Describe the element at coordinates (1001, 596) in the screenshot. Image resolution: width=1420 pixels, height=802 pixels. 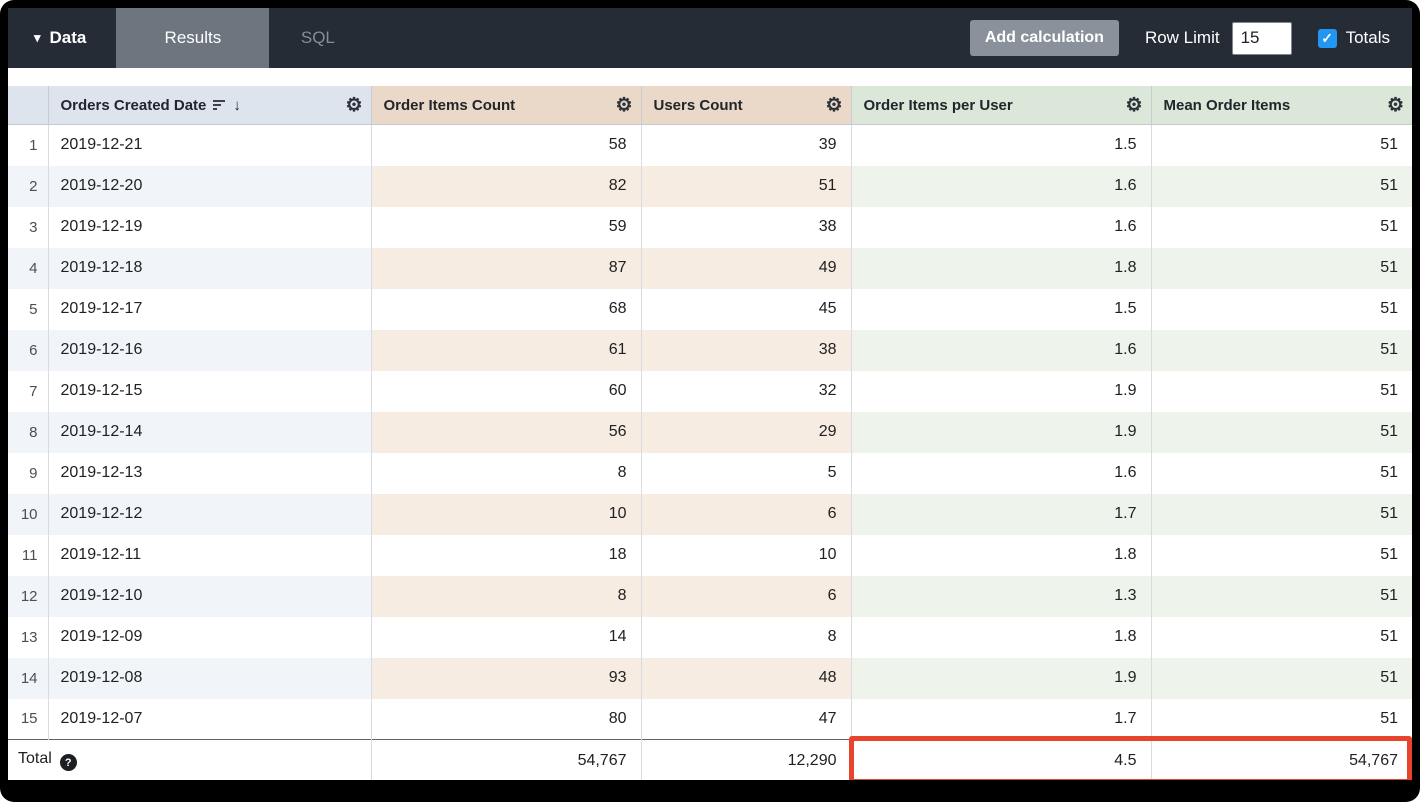
I see `order-items-per-user-cell: 1.3` at that location.